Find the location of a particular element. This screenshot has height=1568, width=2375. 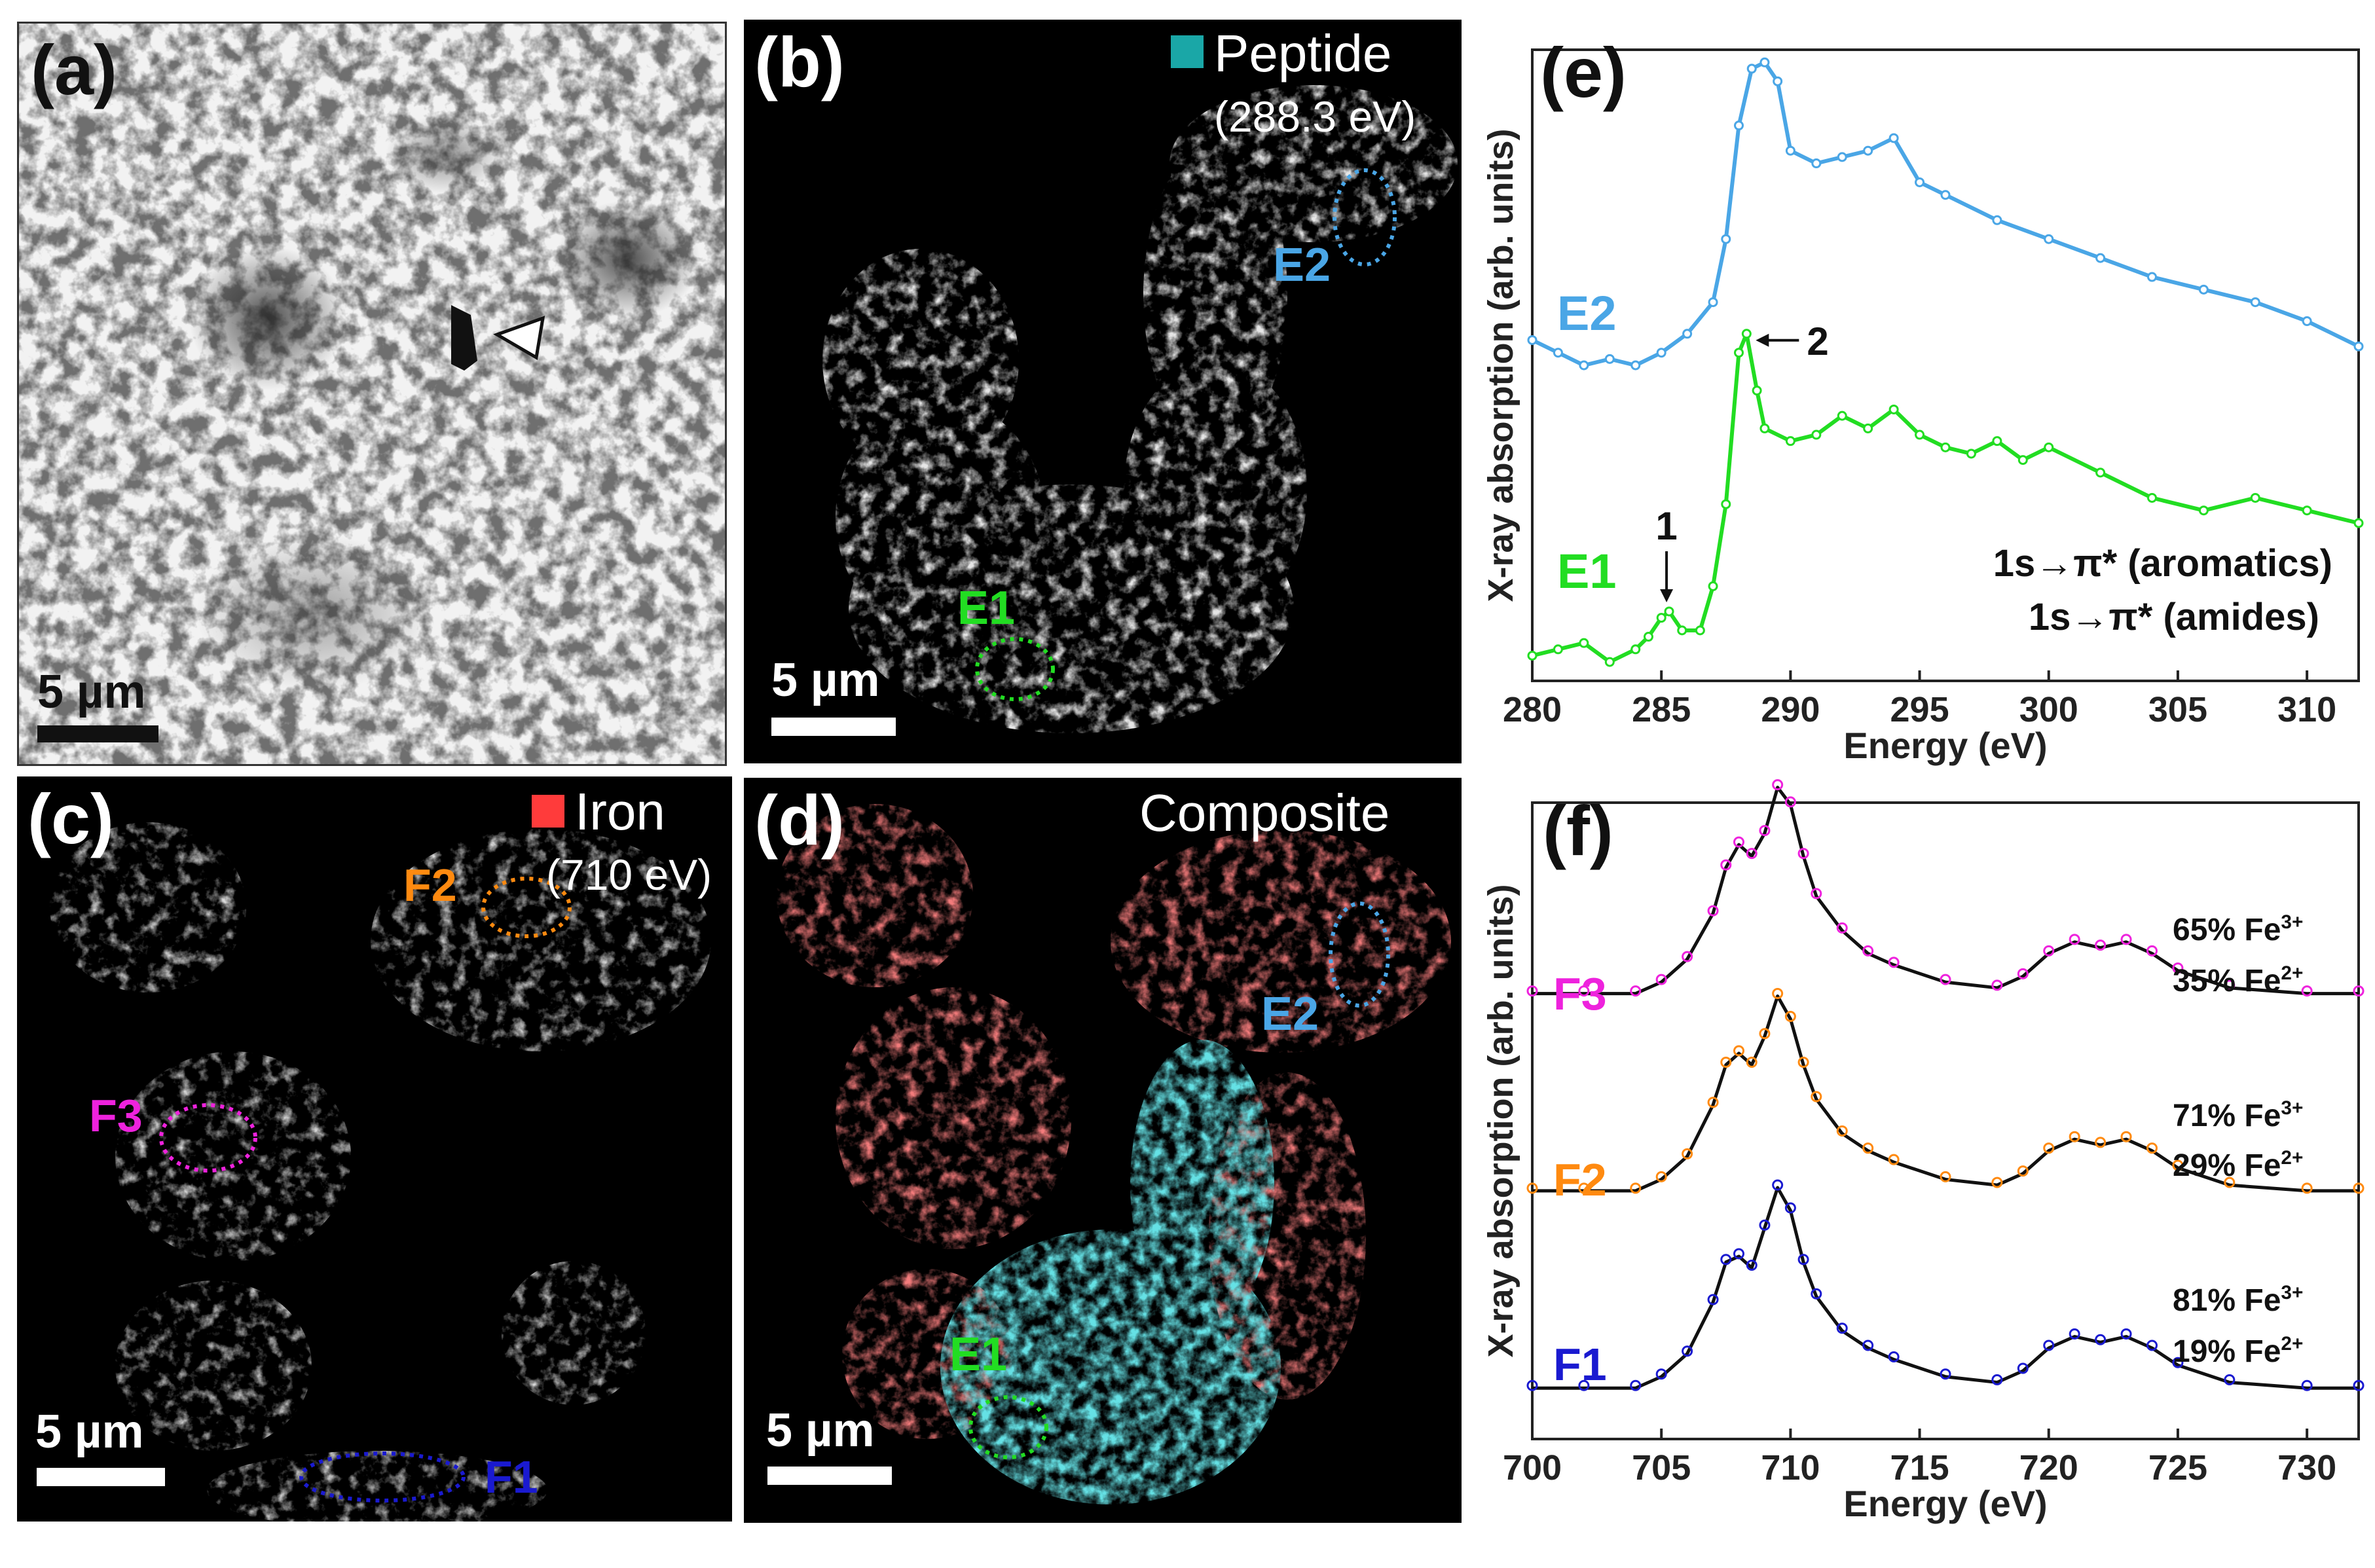

region-E1-outline is located at coordinates (1008, 1427).